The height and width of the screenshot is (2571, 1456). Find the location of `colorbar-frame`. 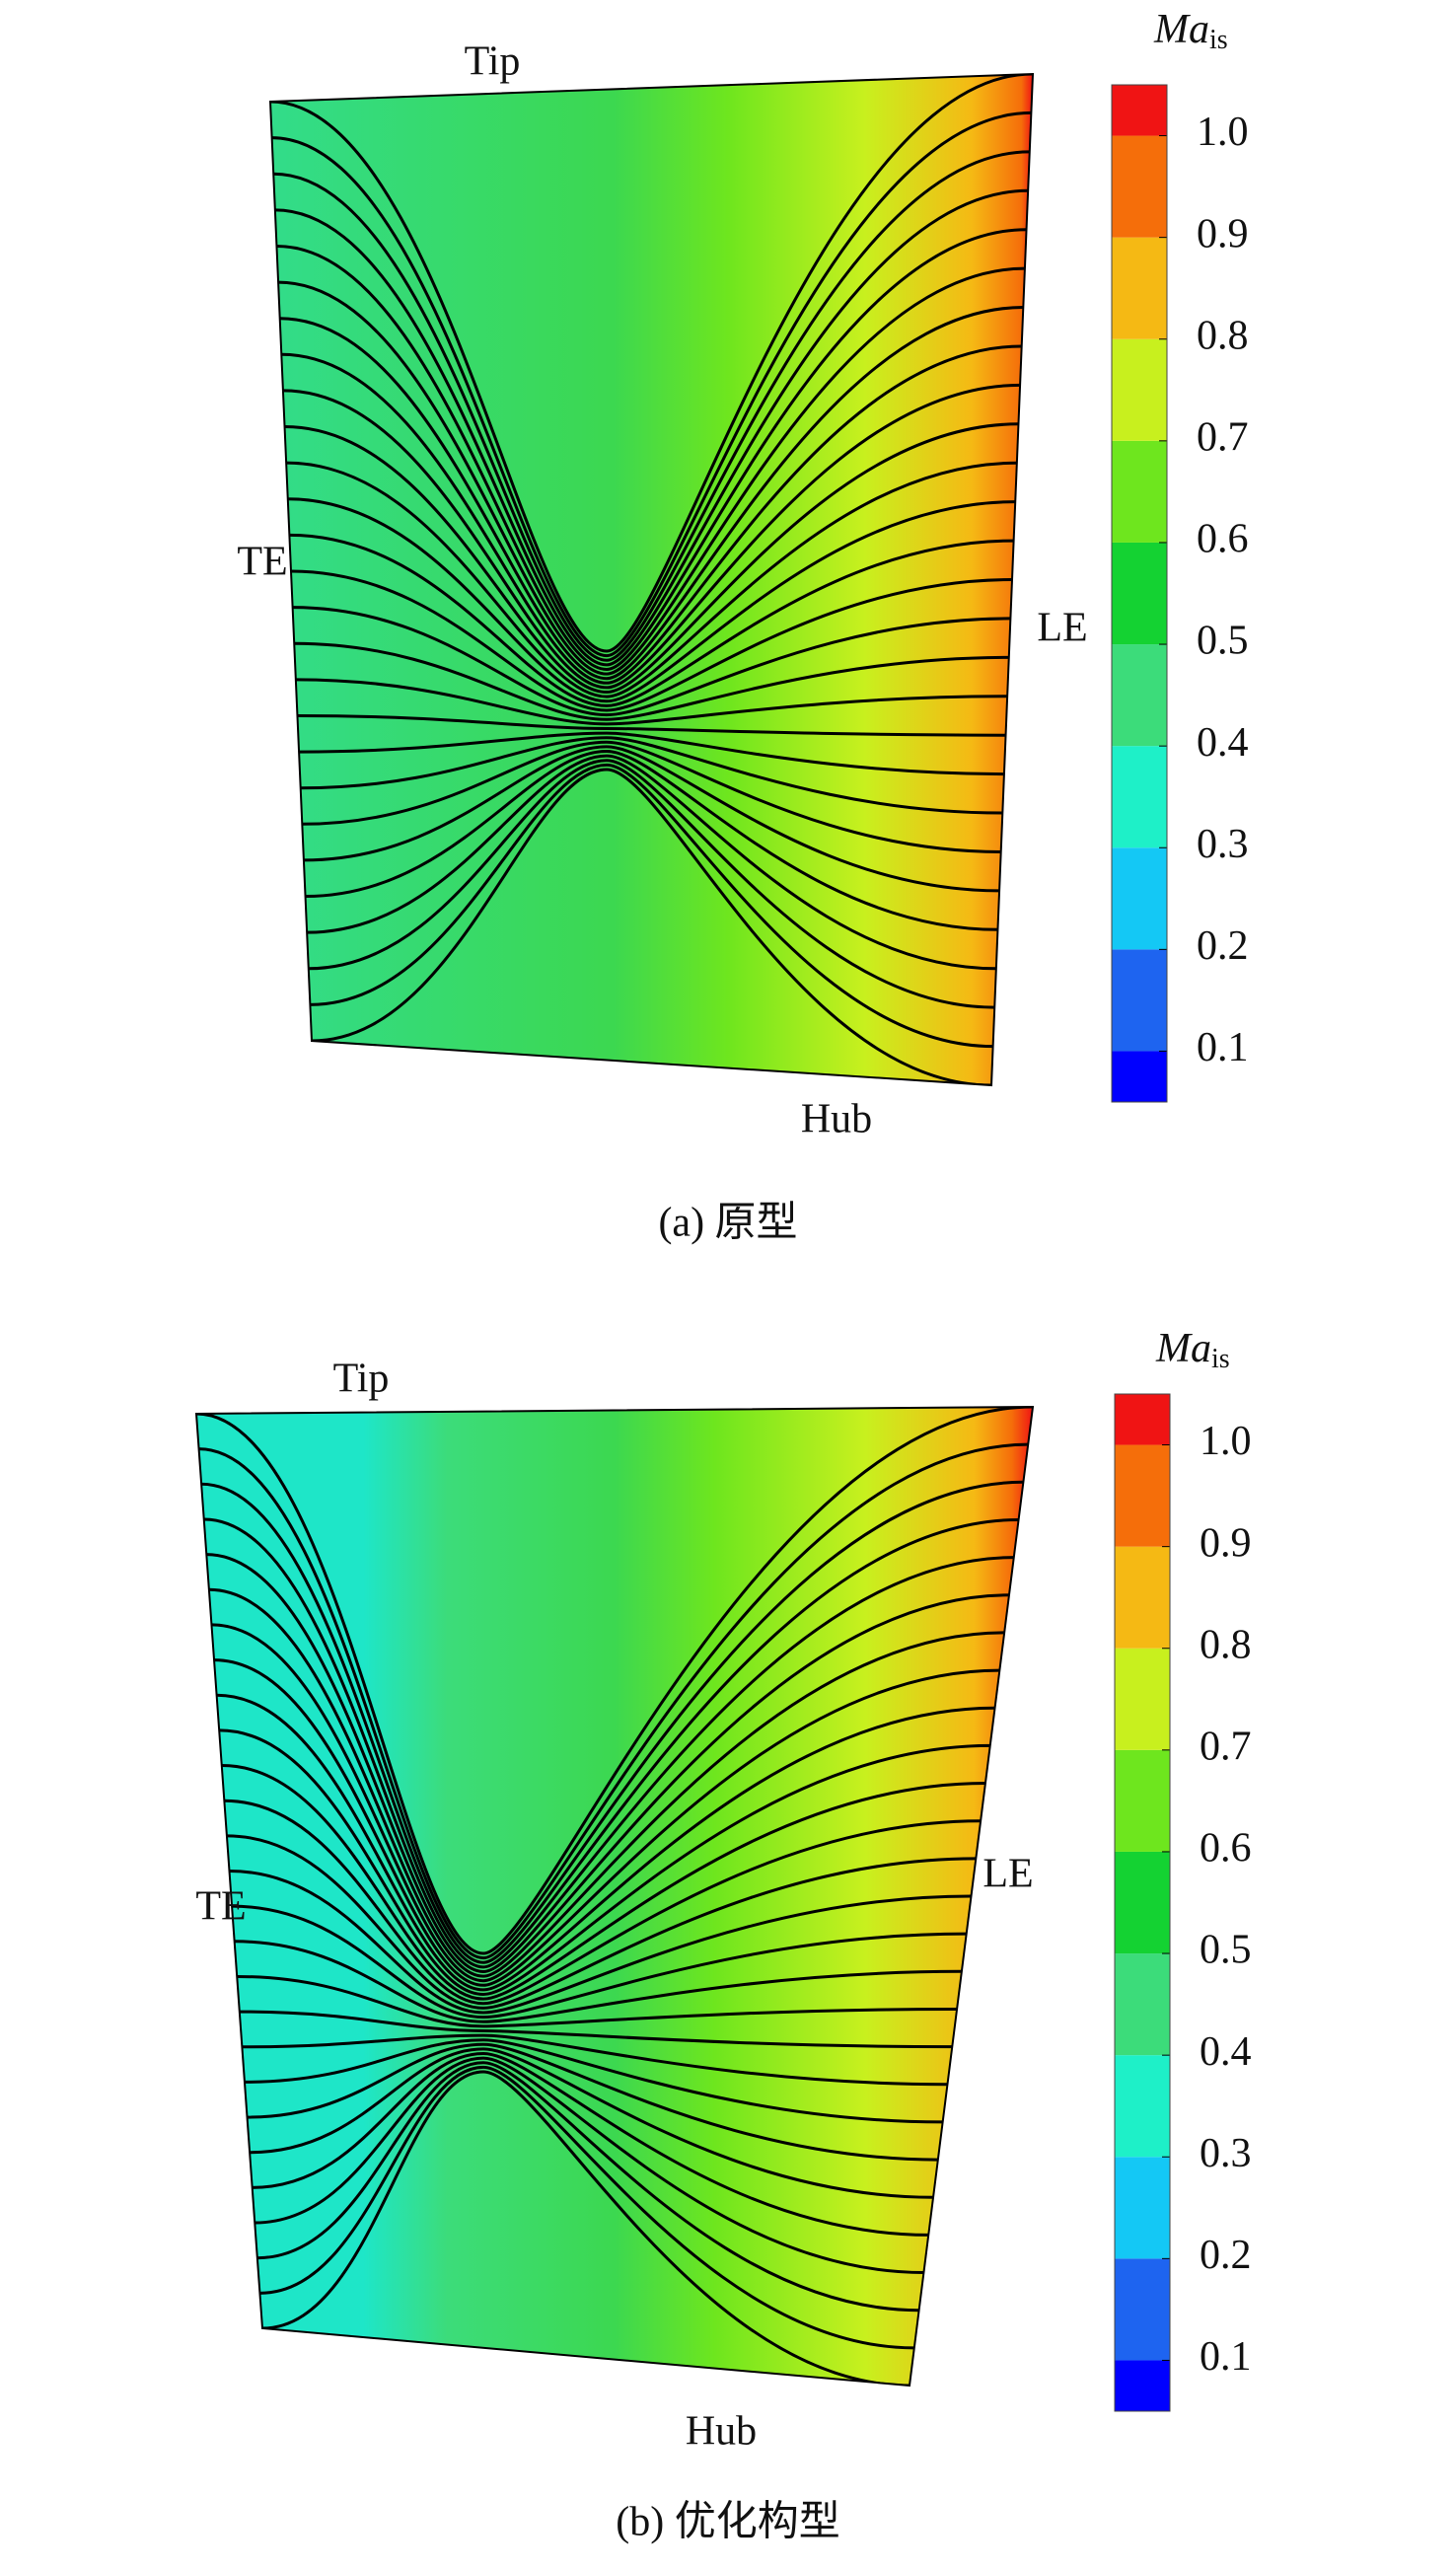

colorbar-frame is located at coordinates (1142, 1902).